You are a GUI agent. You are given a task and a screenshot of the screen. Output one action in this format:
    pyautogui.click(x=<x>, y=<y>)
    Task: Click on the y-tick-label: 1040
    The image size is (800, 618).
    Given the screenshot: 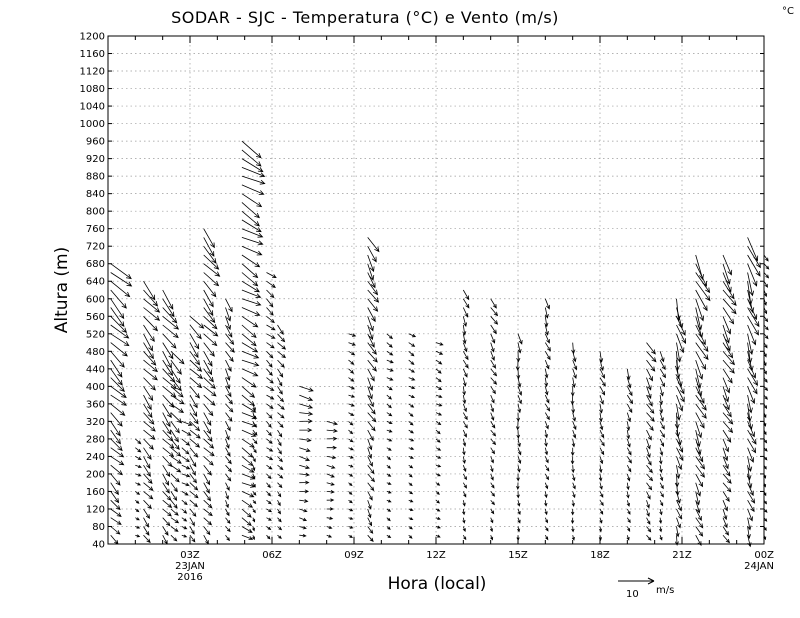 What is the action you would take?
    pyautogui.click(x=92, y=107)
    